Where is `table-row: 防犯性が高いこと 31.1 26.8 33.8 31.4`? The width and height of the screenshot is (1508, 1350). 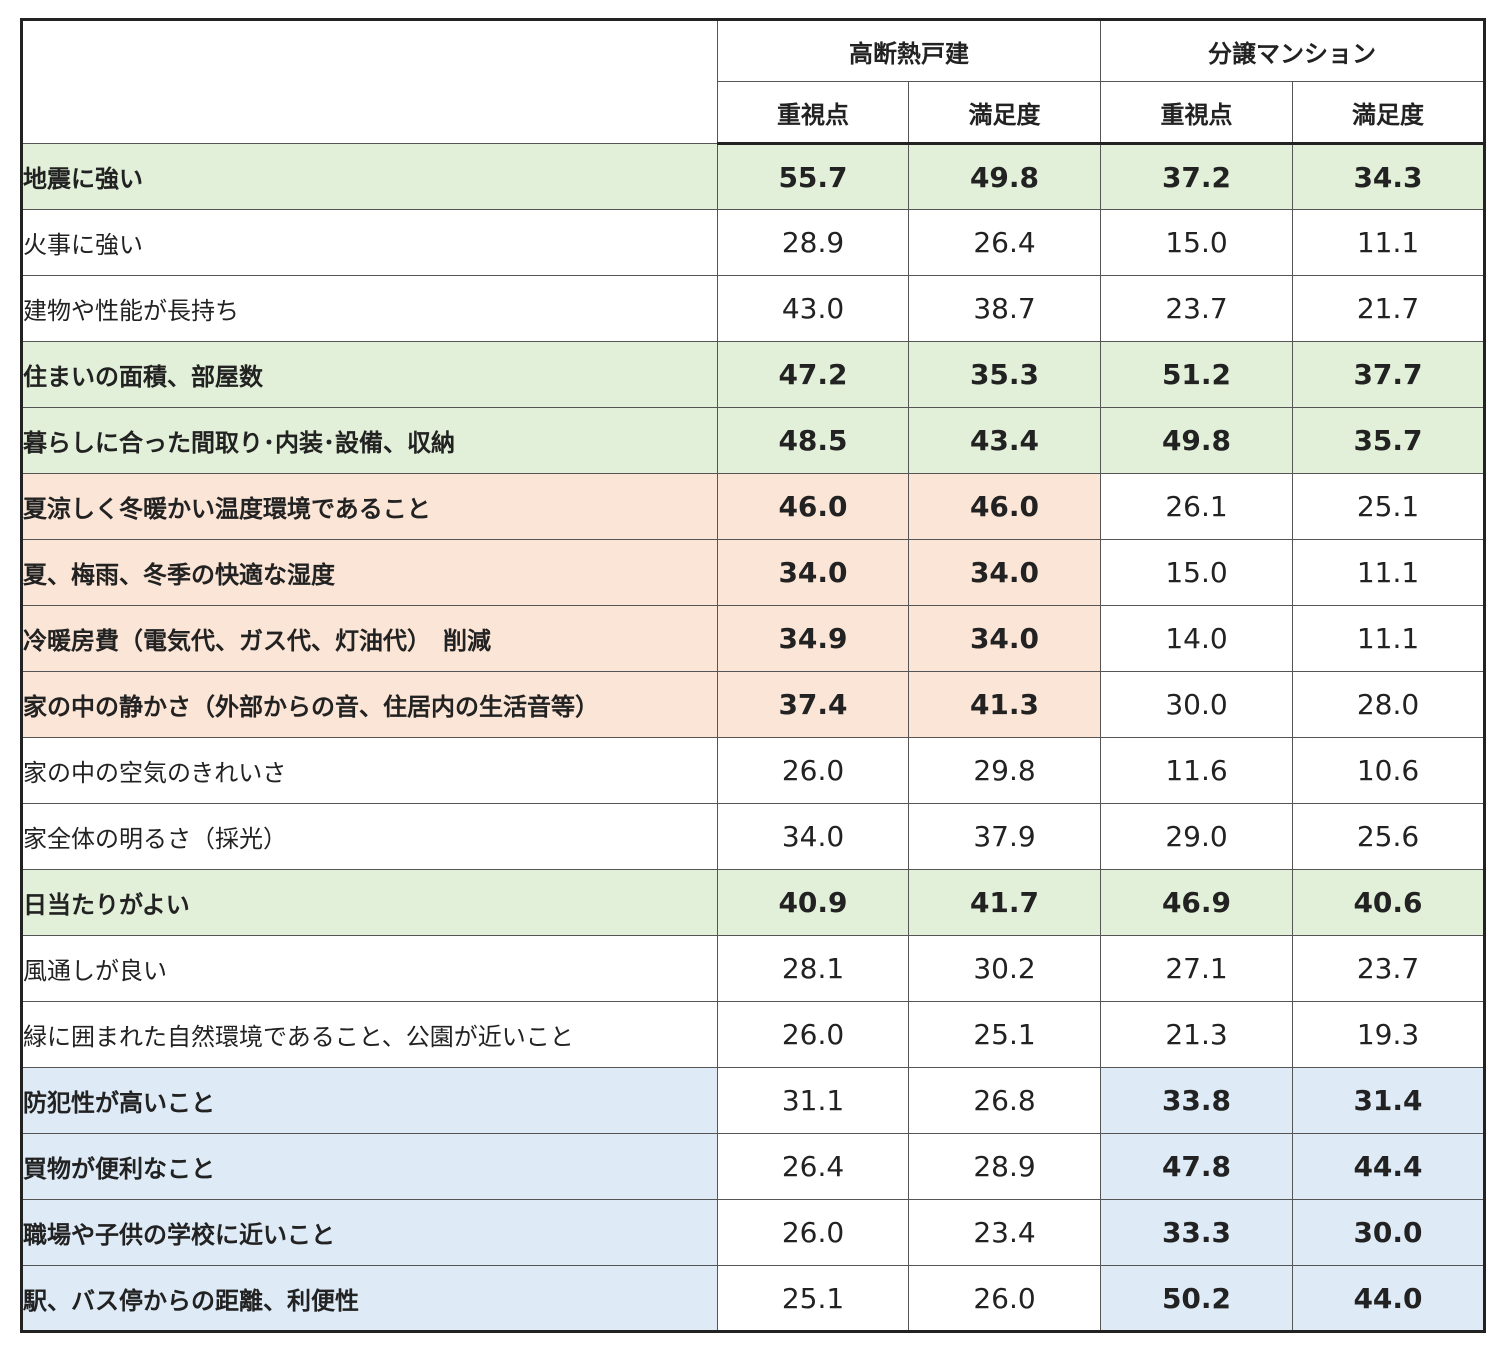 table-row: 防犯性が高いこと 31.1 26.8 33.8 31.4 is located at coordinates (753, 1100).